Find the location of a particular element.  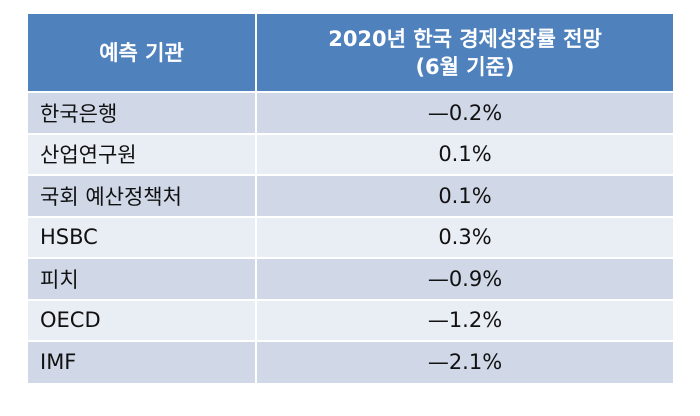

table-row: HSBC 0.3% is located at coordinates (350, 236).